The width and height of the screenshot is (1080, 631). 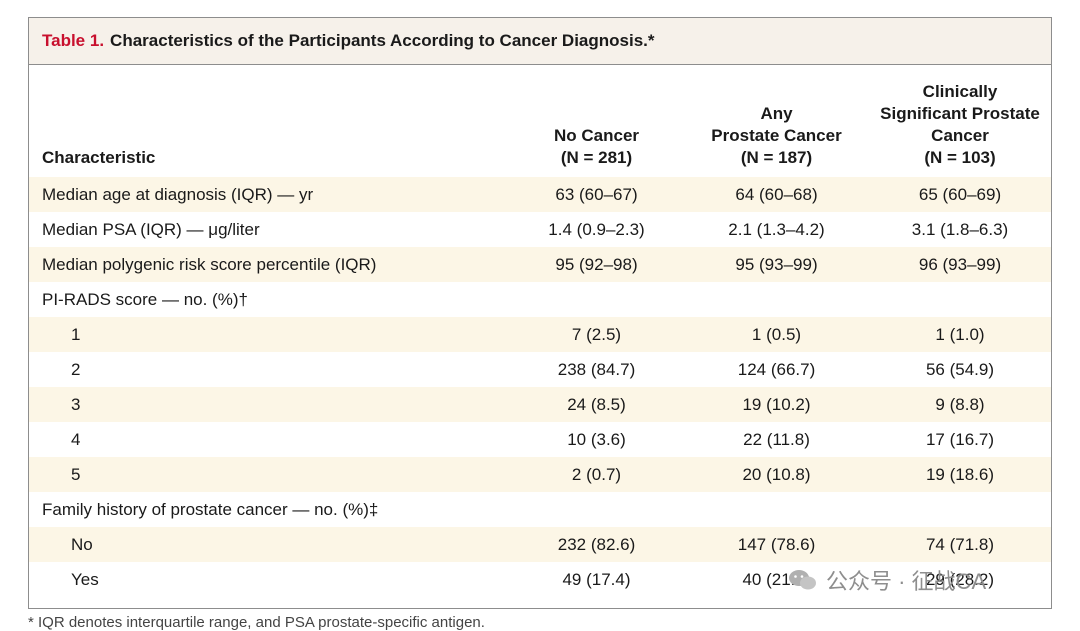 What do you see at coordinates (596, 334) in the screenshot?
I see `cell-no-cancer: 7 (2.5)` at bounding box center [596, 334].